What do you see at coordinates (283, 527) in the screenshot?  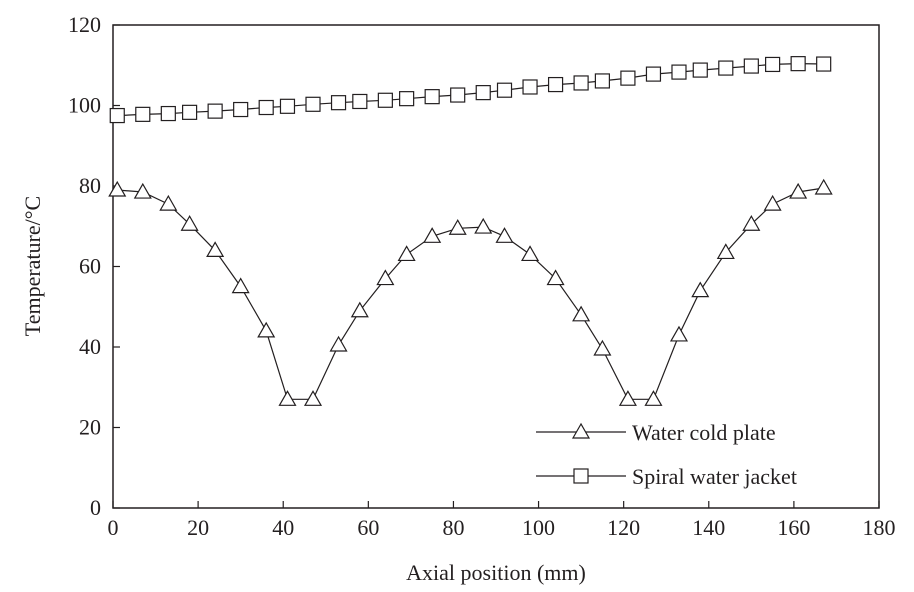 I see `x-tick-label: 40` at bounding box center [283, 527].